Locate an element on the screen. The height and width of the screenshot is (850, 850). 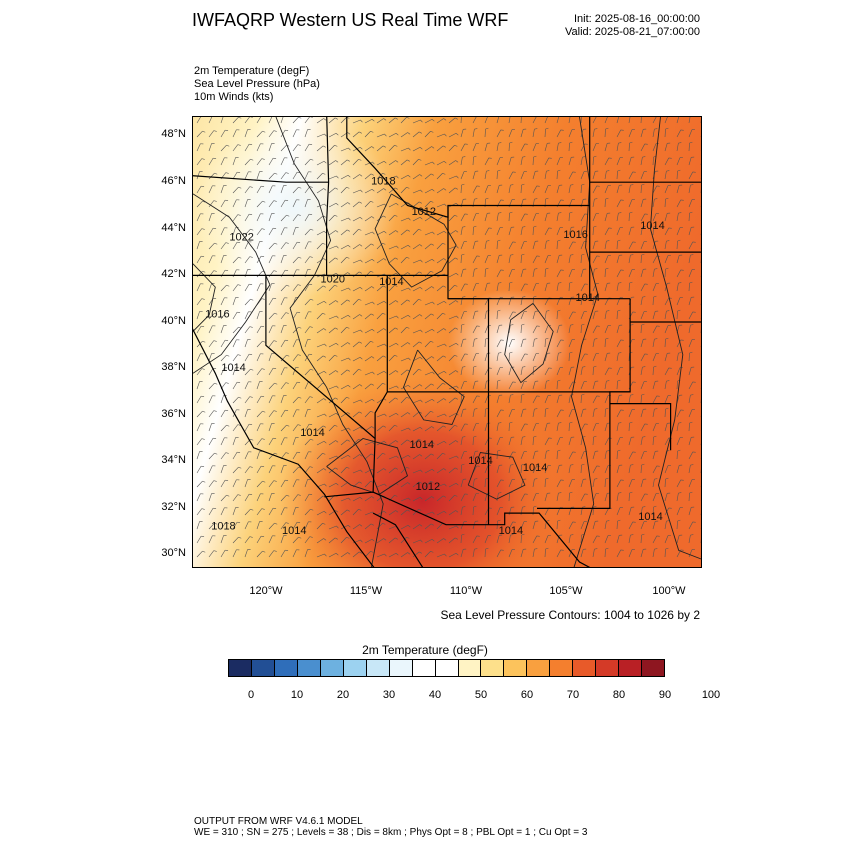
field-label-pressure: Sea Level Pressure (hPa) is located at coordinates (257, 84).